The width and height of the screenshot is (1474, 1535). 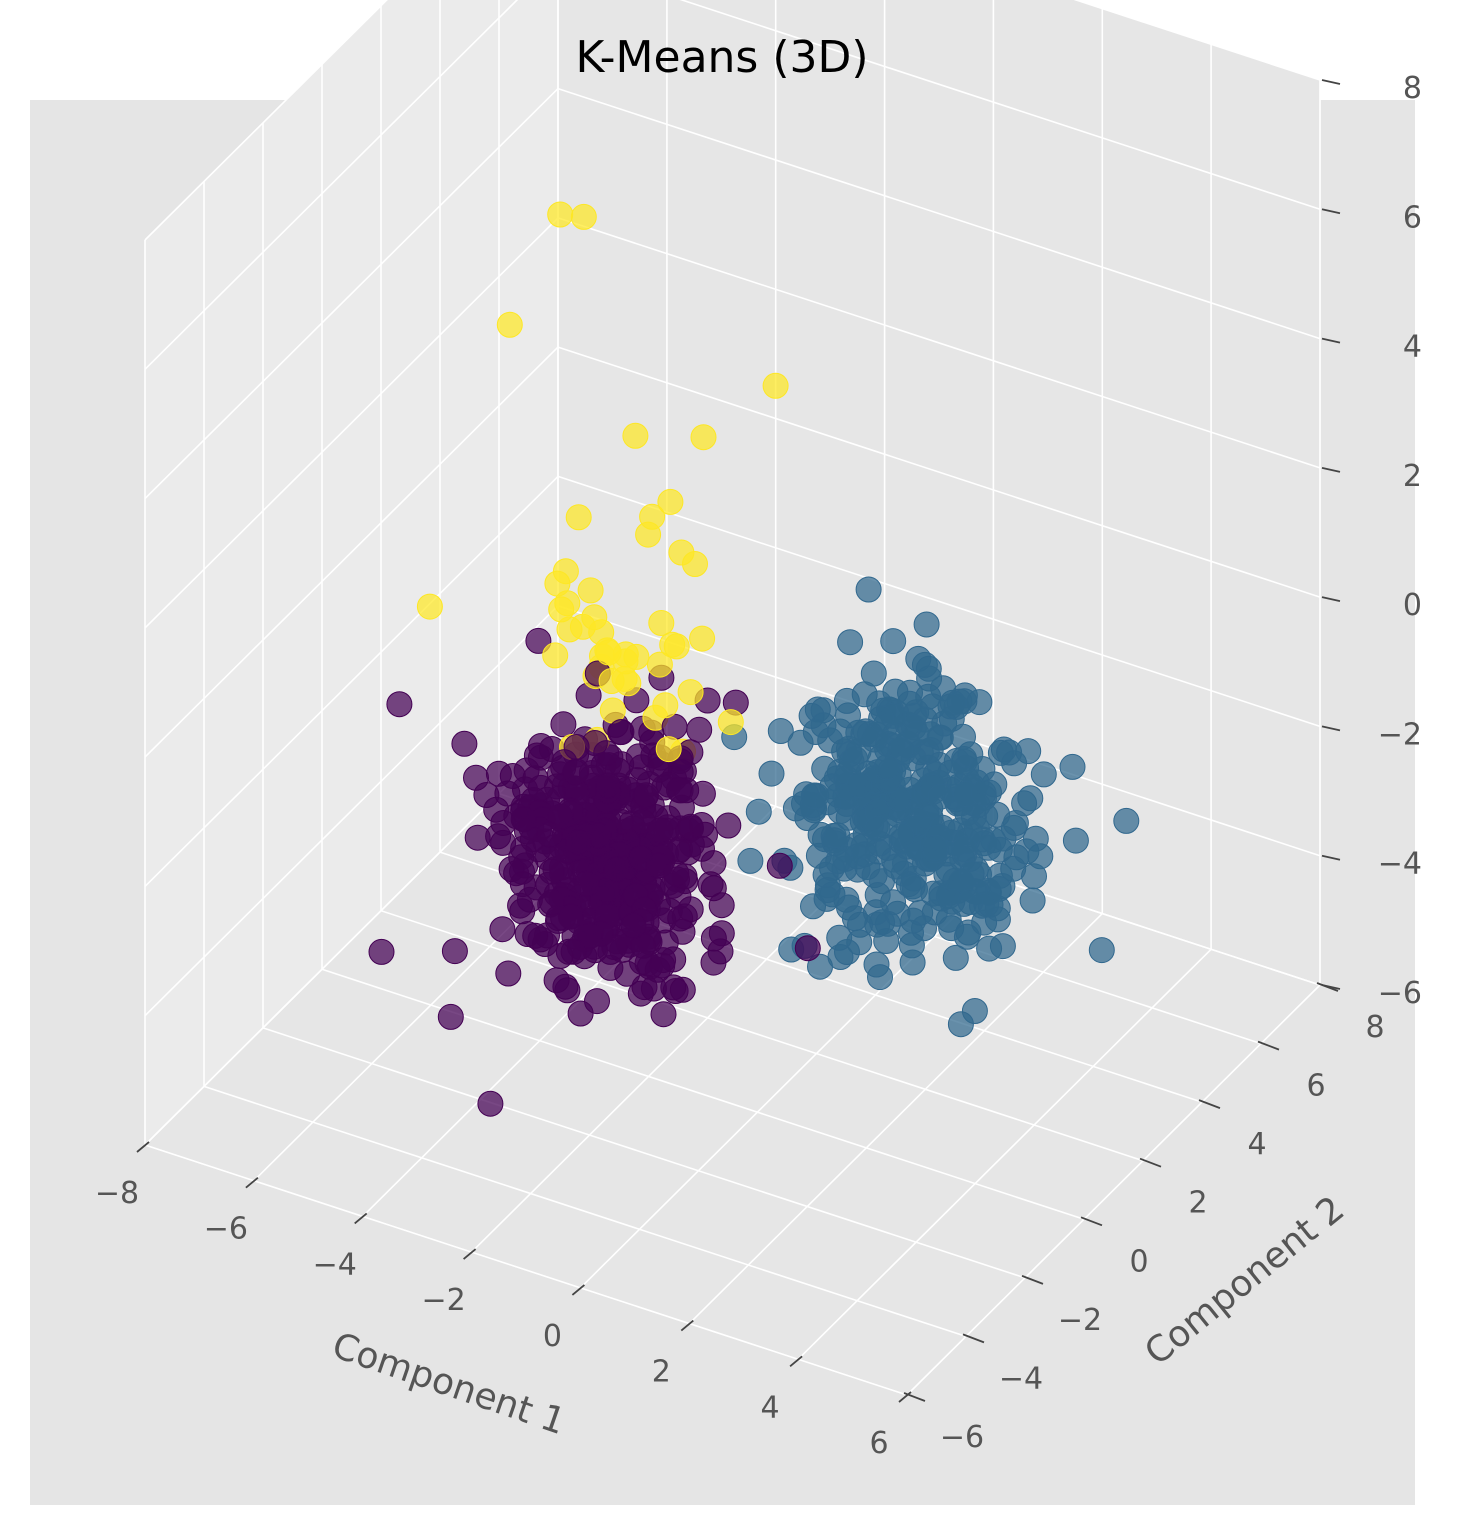 What do you see at coordinates (878, 1443) in the screenshot?
I see `x-tick-label: 6` at bounding box center [878, 1443].